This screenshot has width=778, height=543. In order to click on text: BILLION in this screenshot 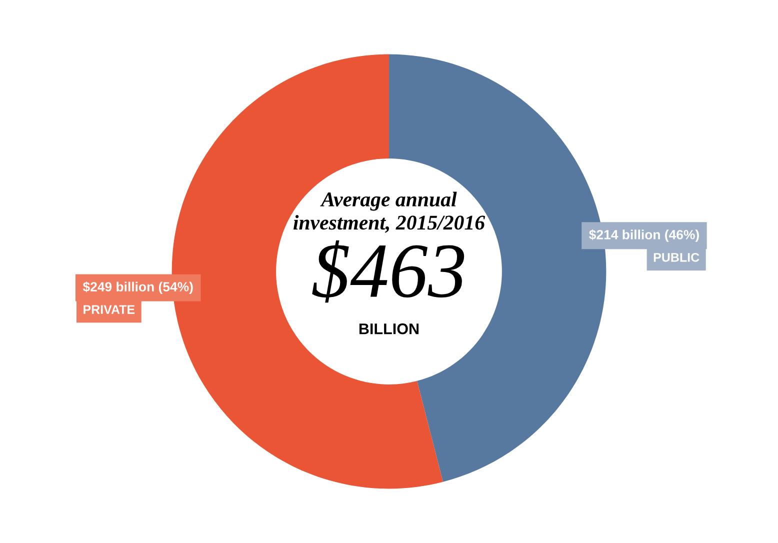, I will do `click(389, 328)`.